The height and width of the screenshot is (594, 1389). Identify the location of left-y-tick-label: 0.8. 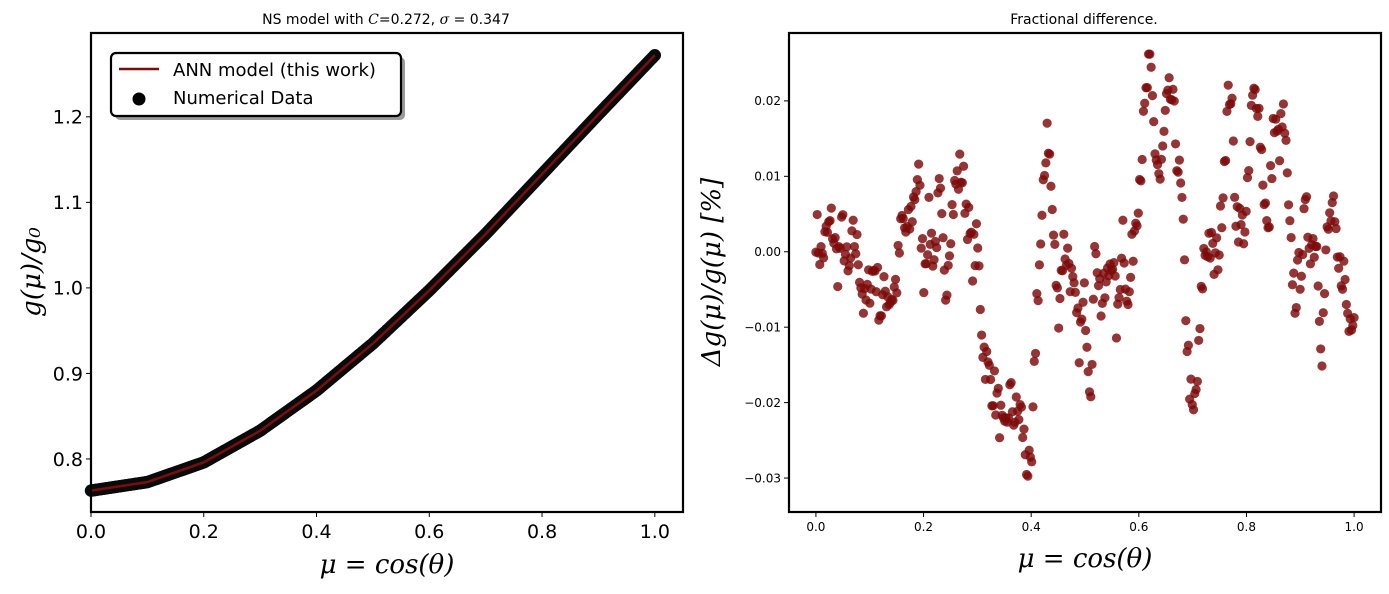
(68, 460).